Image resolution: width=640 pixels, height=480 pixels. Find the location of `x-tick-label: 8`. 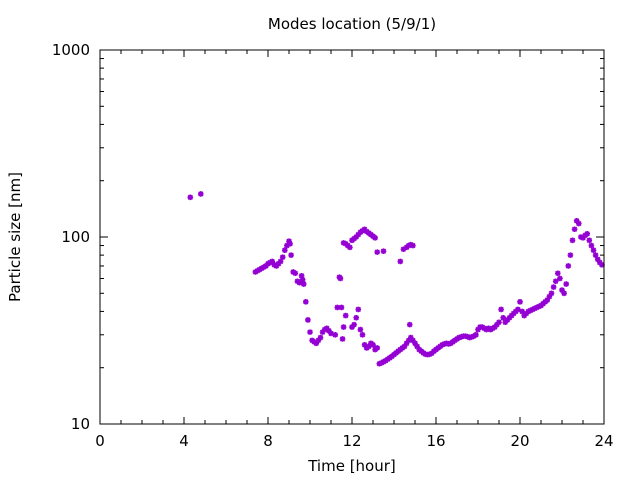

x-tick-label: 8 is located at coordinates (268, 441).